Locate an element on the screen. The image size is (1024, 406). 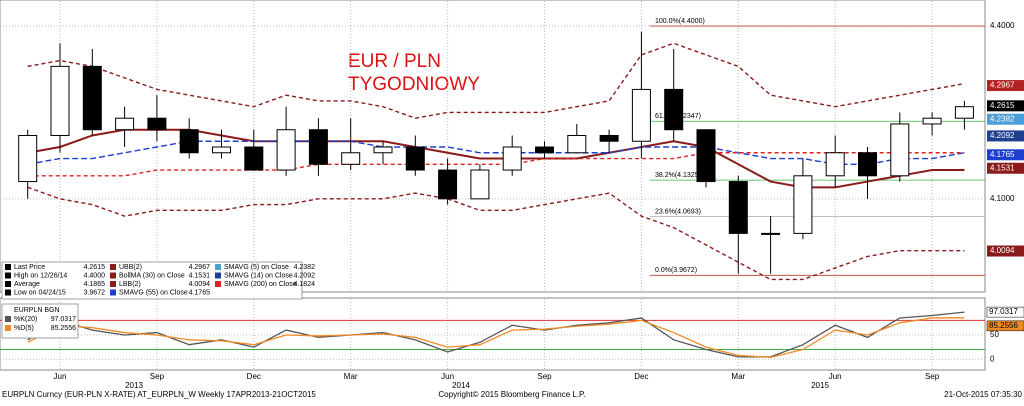
legend-name: Average is located at coordinates (27, 284).